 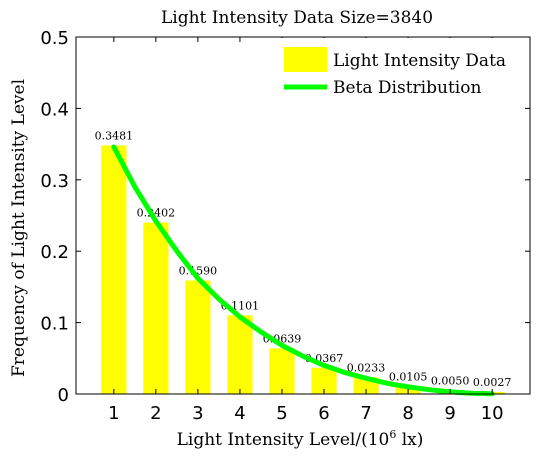 I want to click on bar-value-label-1: 0.3481, so click(x=114, y=135).